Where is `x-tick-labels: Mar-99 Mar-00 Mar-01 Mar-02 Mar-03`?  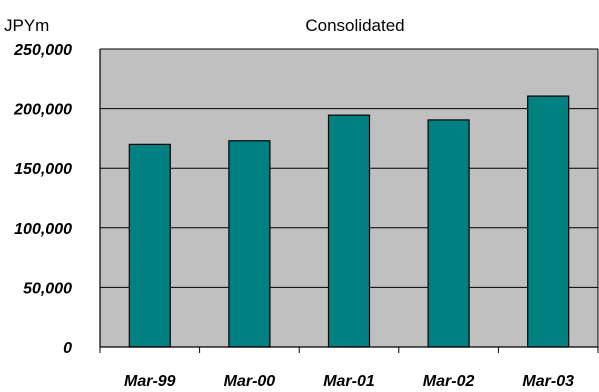
x-tick-labels: Mar-99 Mar-00 Mar-01 Mar-02 Mar-03 is located at coordinates (349, 381).